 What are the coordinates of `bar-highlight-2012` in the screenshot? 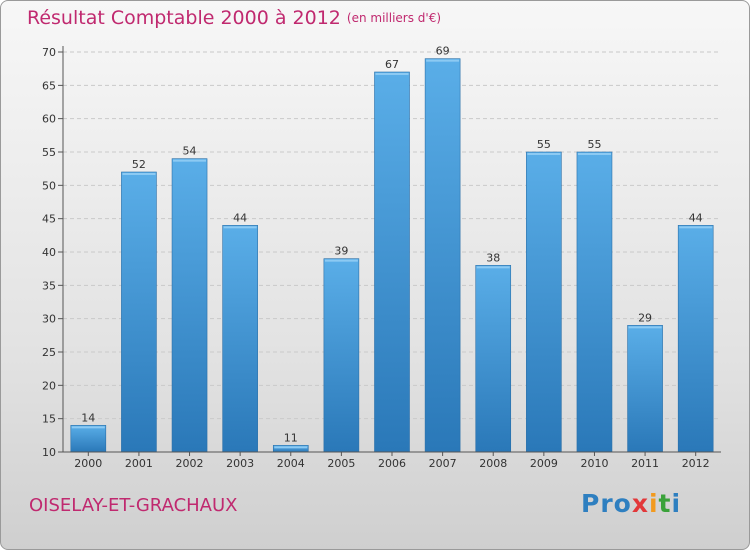 It's located at (696, 227).